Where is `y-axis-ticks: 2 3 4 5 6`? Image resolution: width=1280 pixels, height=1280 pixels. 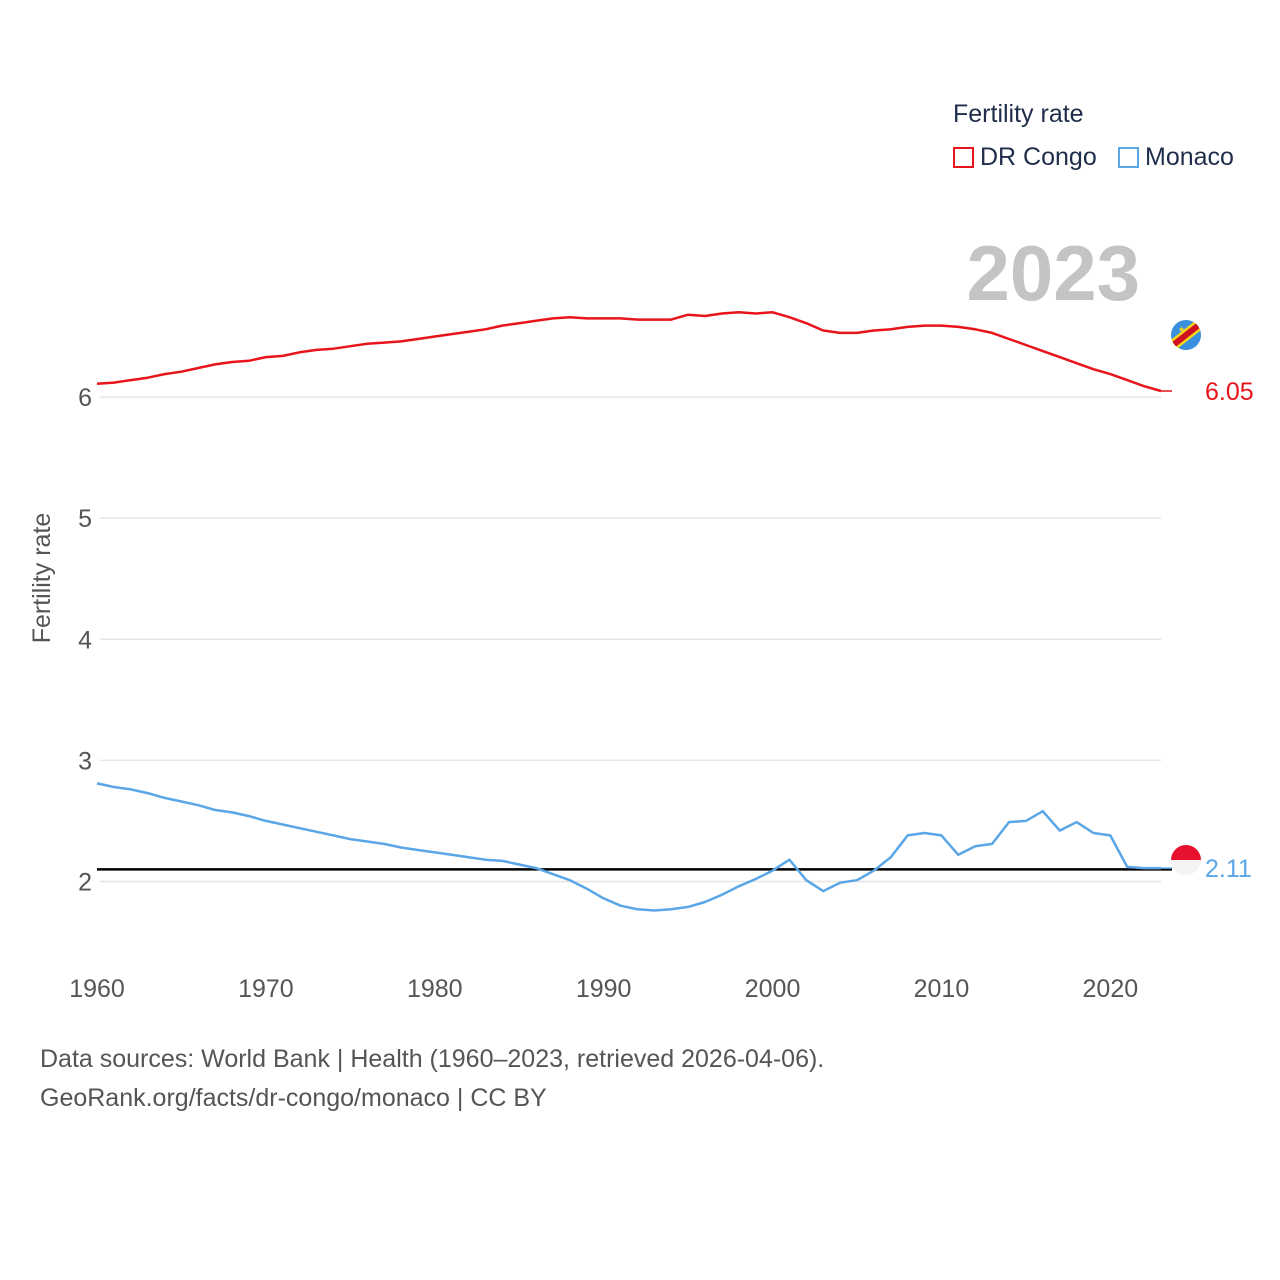
y-axis-ticks: 2 3 4 5 6 is located at coordinates (85, 640).